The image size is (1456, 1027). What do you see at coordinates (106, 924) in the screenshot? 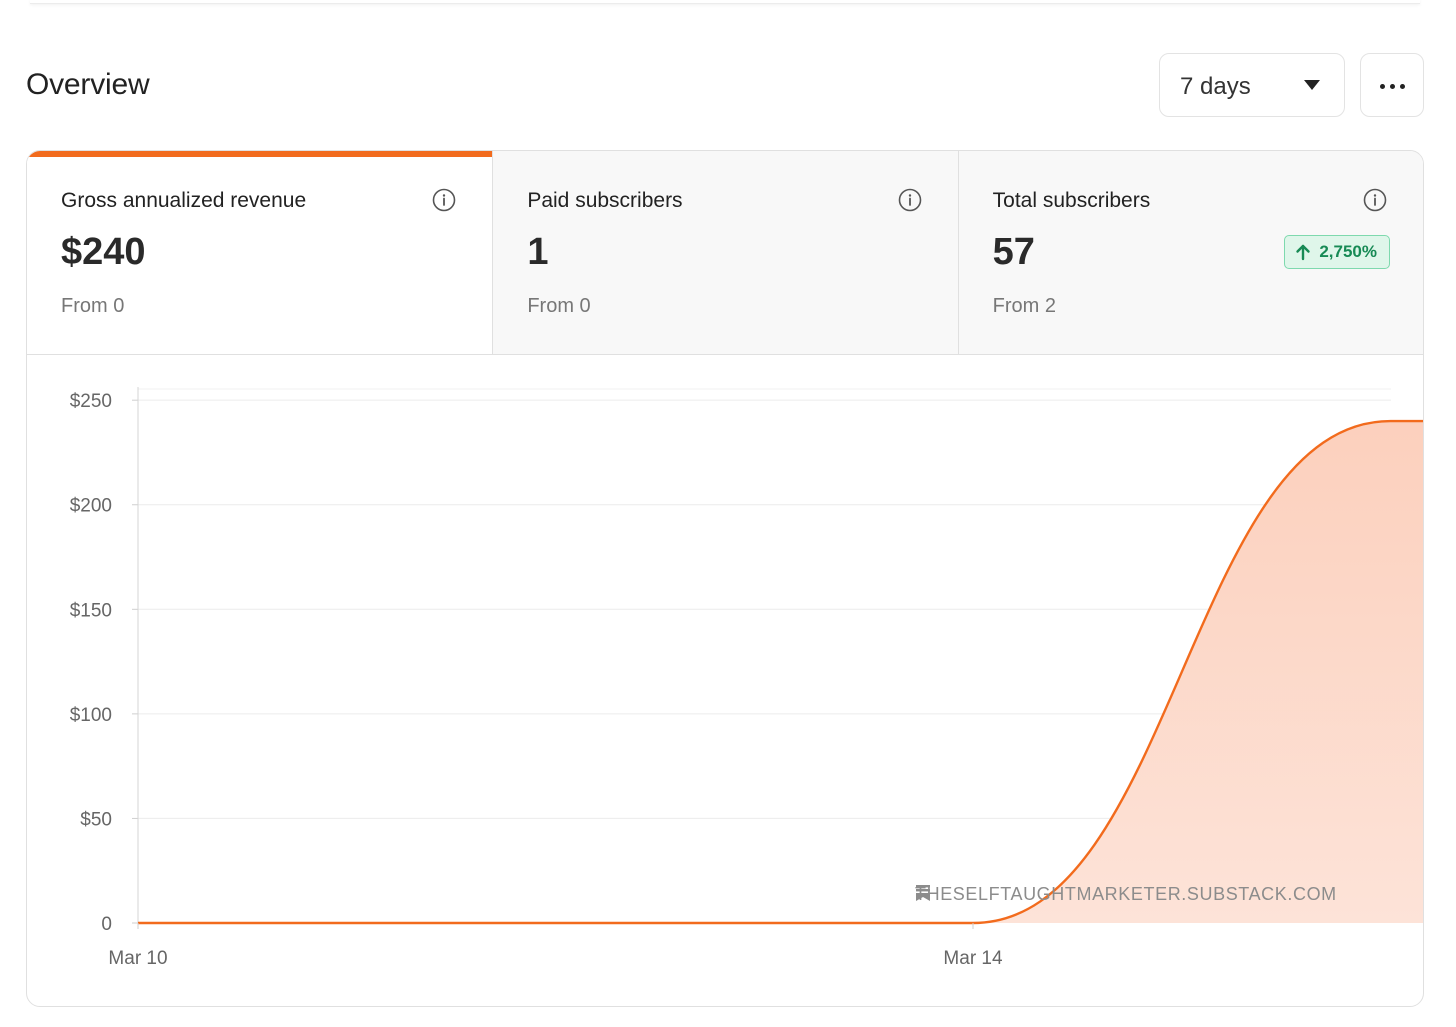
I see `y-tick-label: 0` at bounding box center [106, 924].